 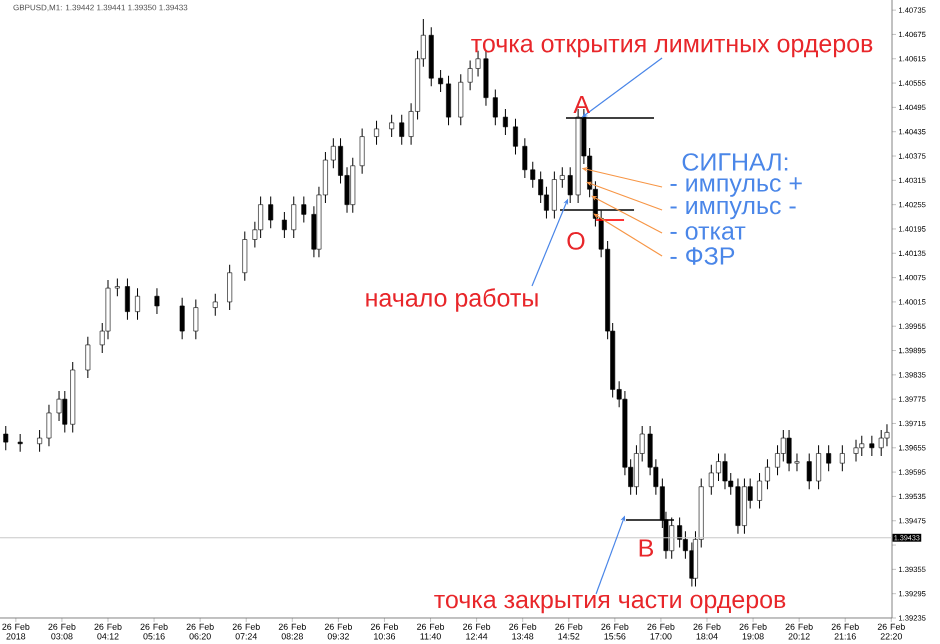 What do you see at coordinates (582, 104) in the screenshot?
I see `annotation: A` at bounding box center [582, 104].